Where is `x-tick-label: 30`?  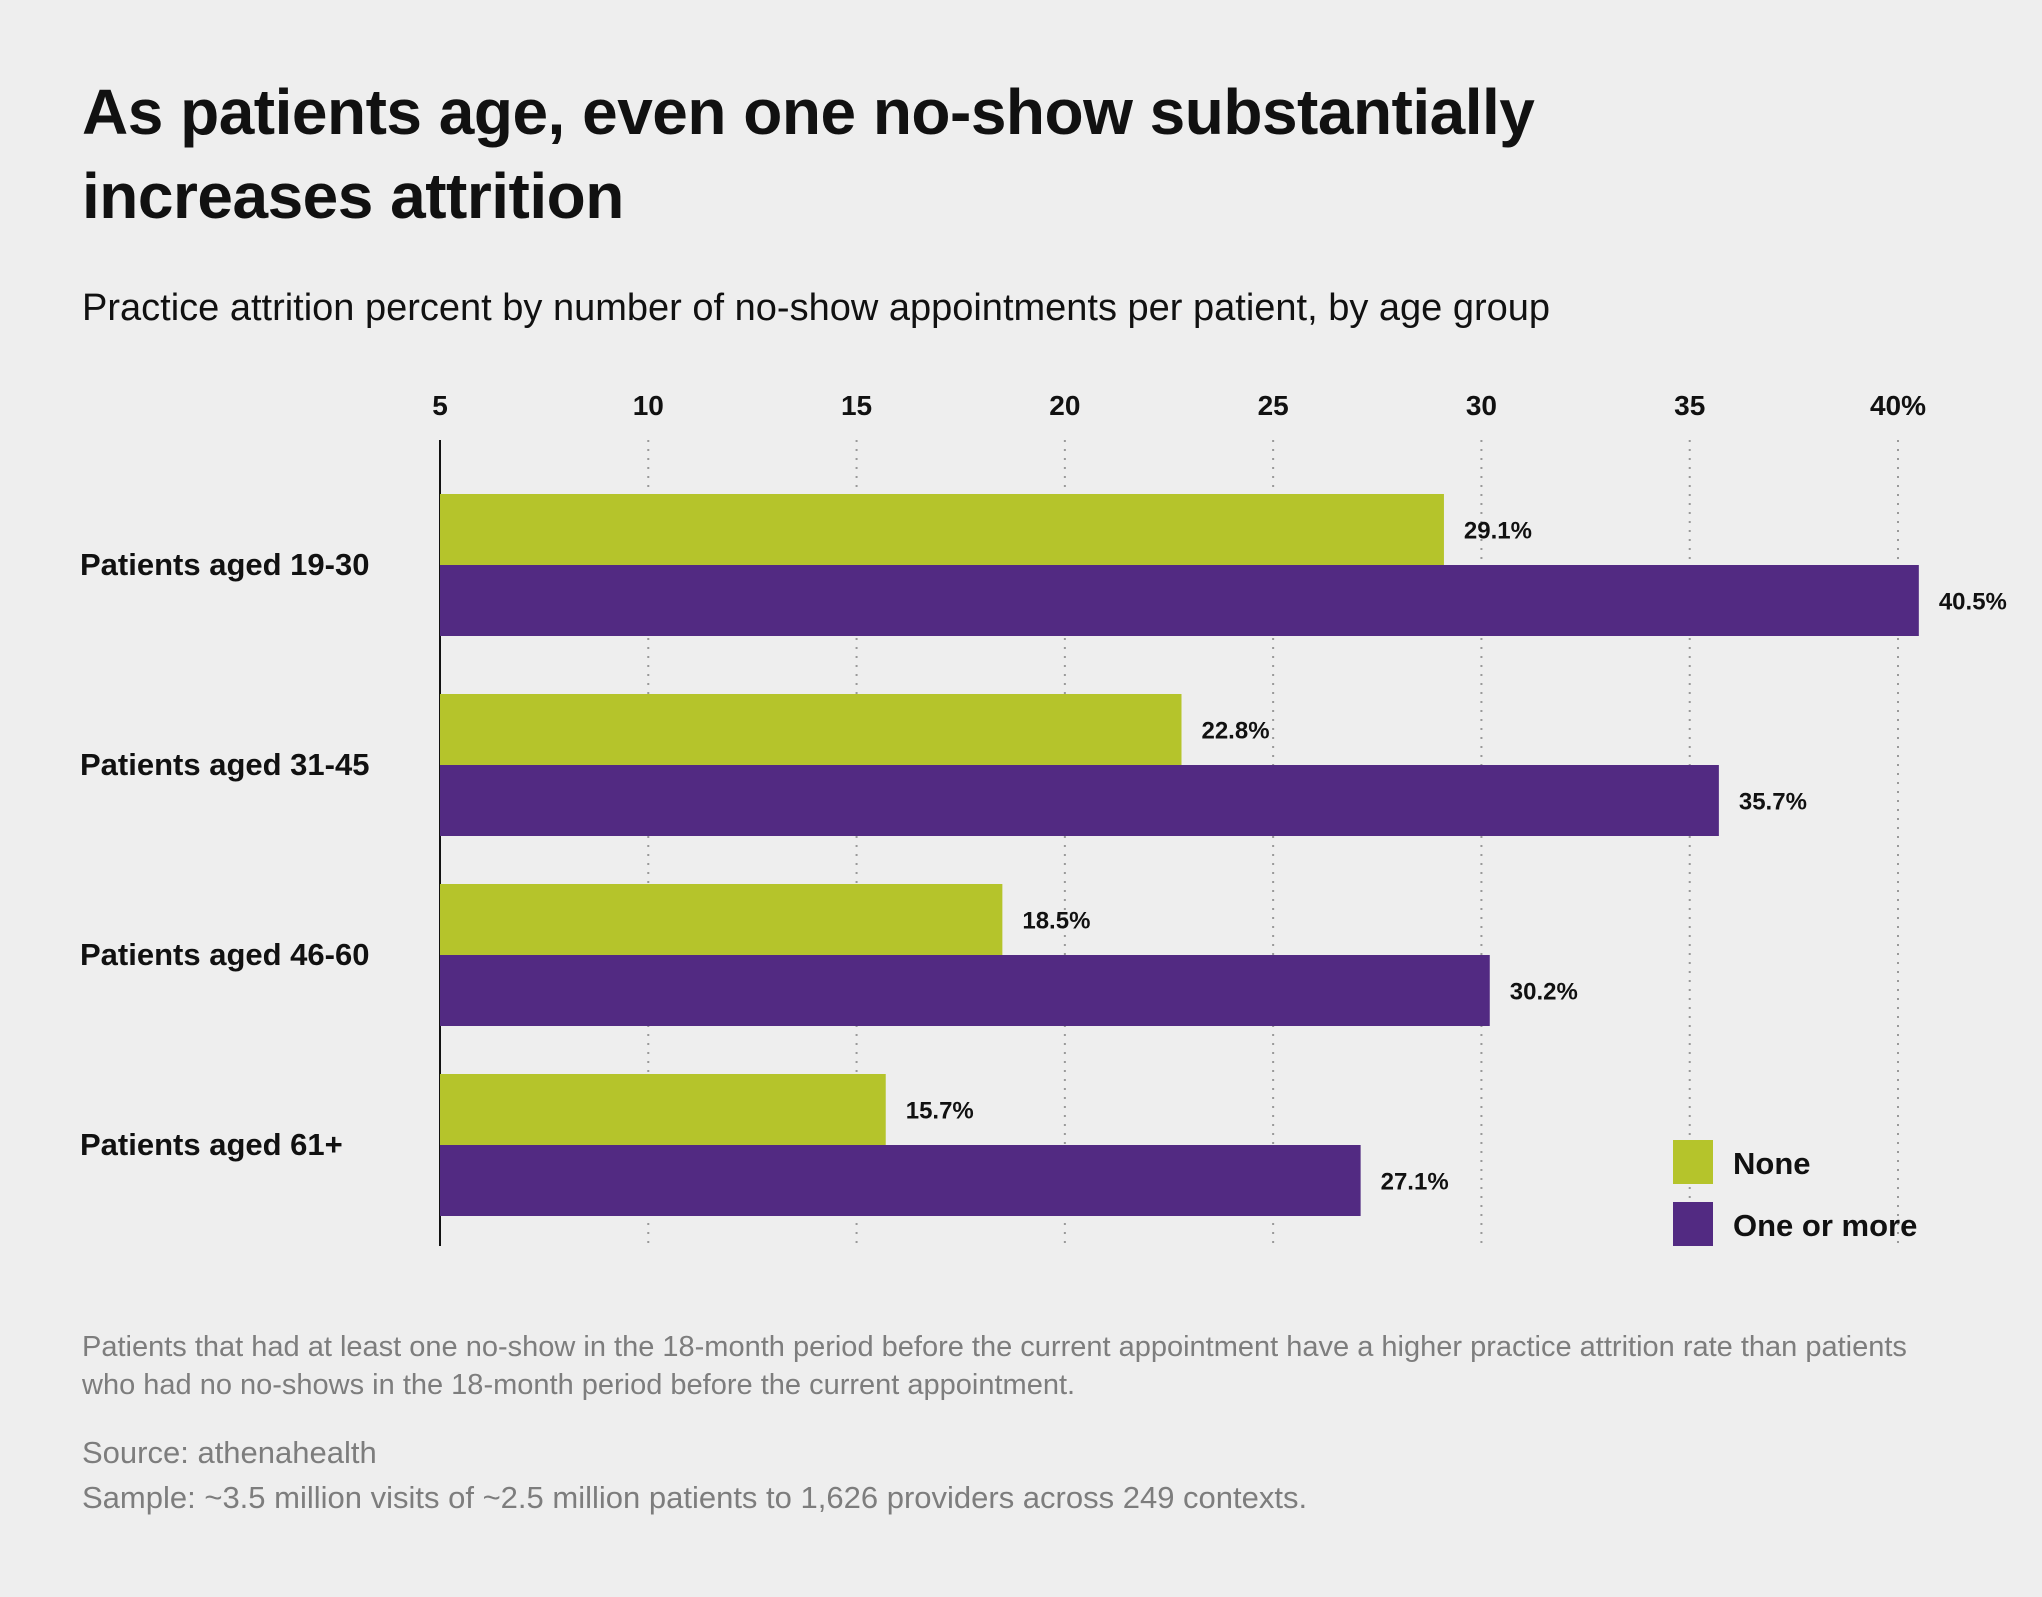
x-tick-label: 30 is located at coordinates (1481, 405).